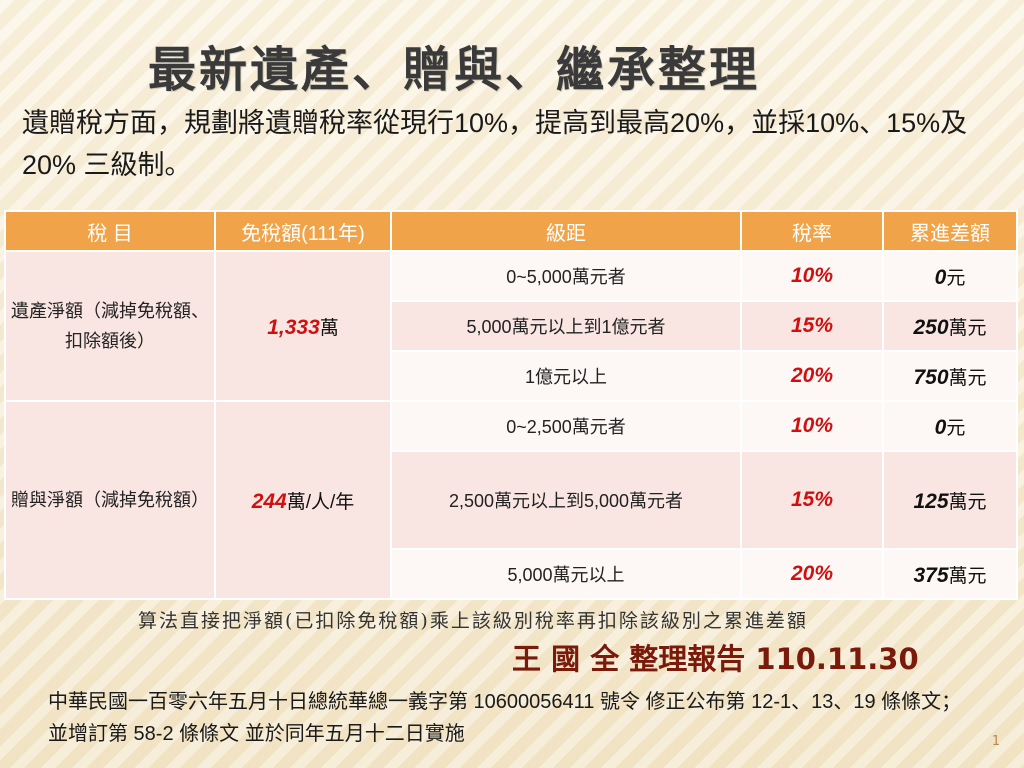 Image resolution: width=1024 pixels, height=768 pixels. Describe the element at coordinates (110, 231) in the screenshot. I see `header-tax-item: 稅 目` at that location.